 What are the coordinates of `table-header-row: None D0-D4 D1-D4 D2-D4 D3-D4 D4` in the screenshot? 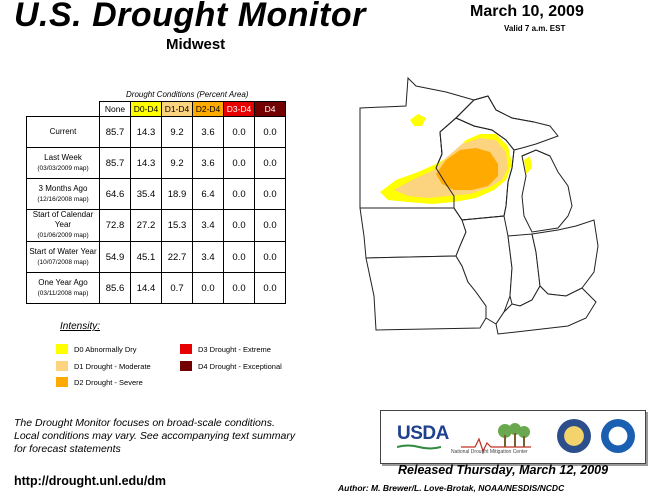 It's located at (156, 109).